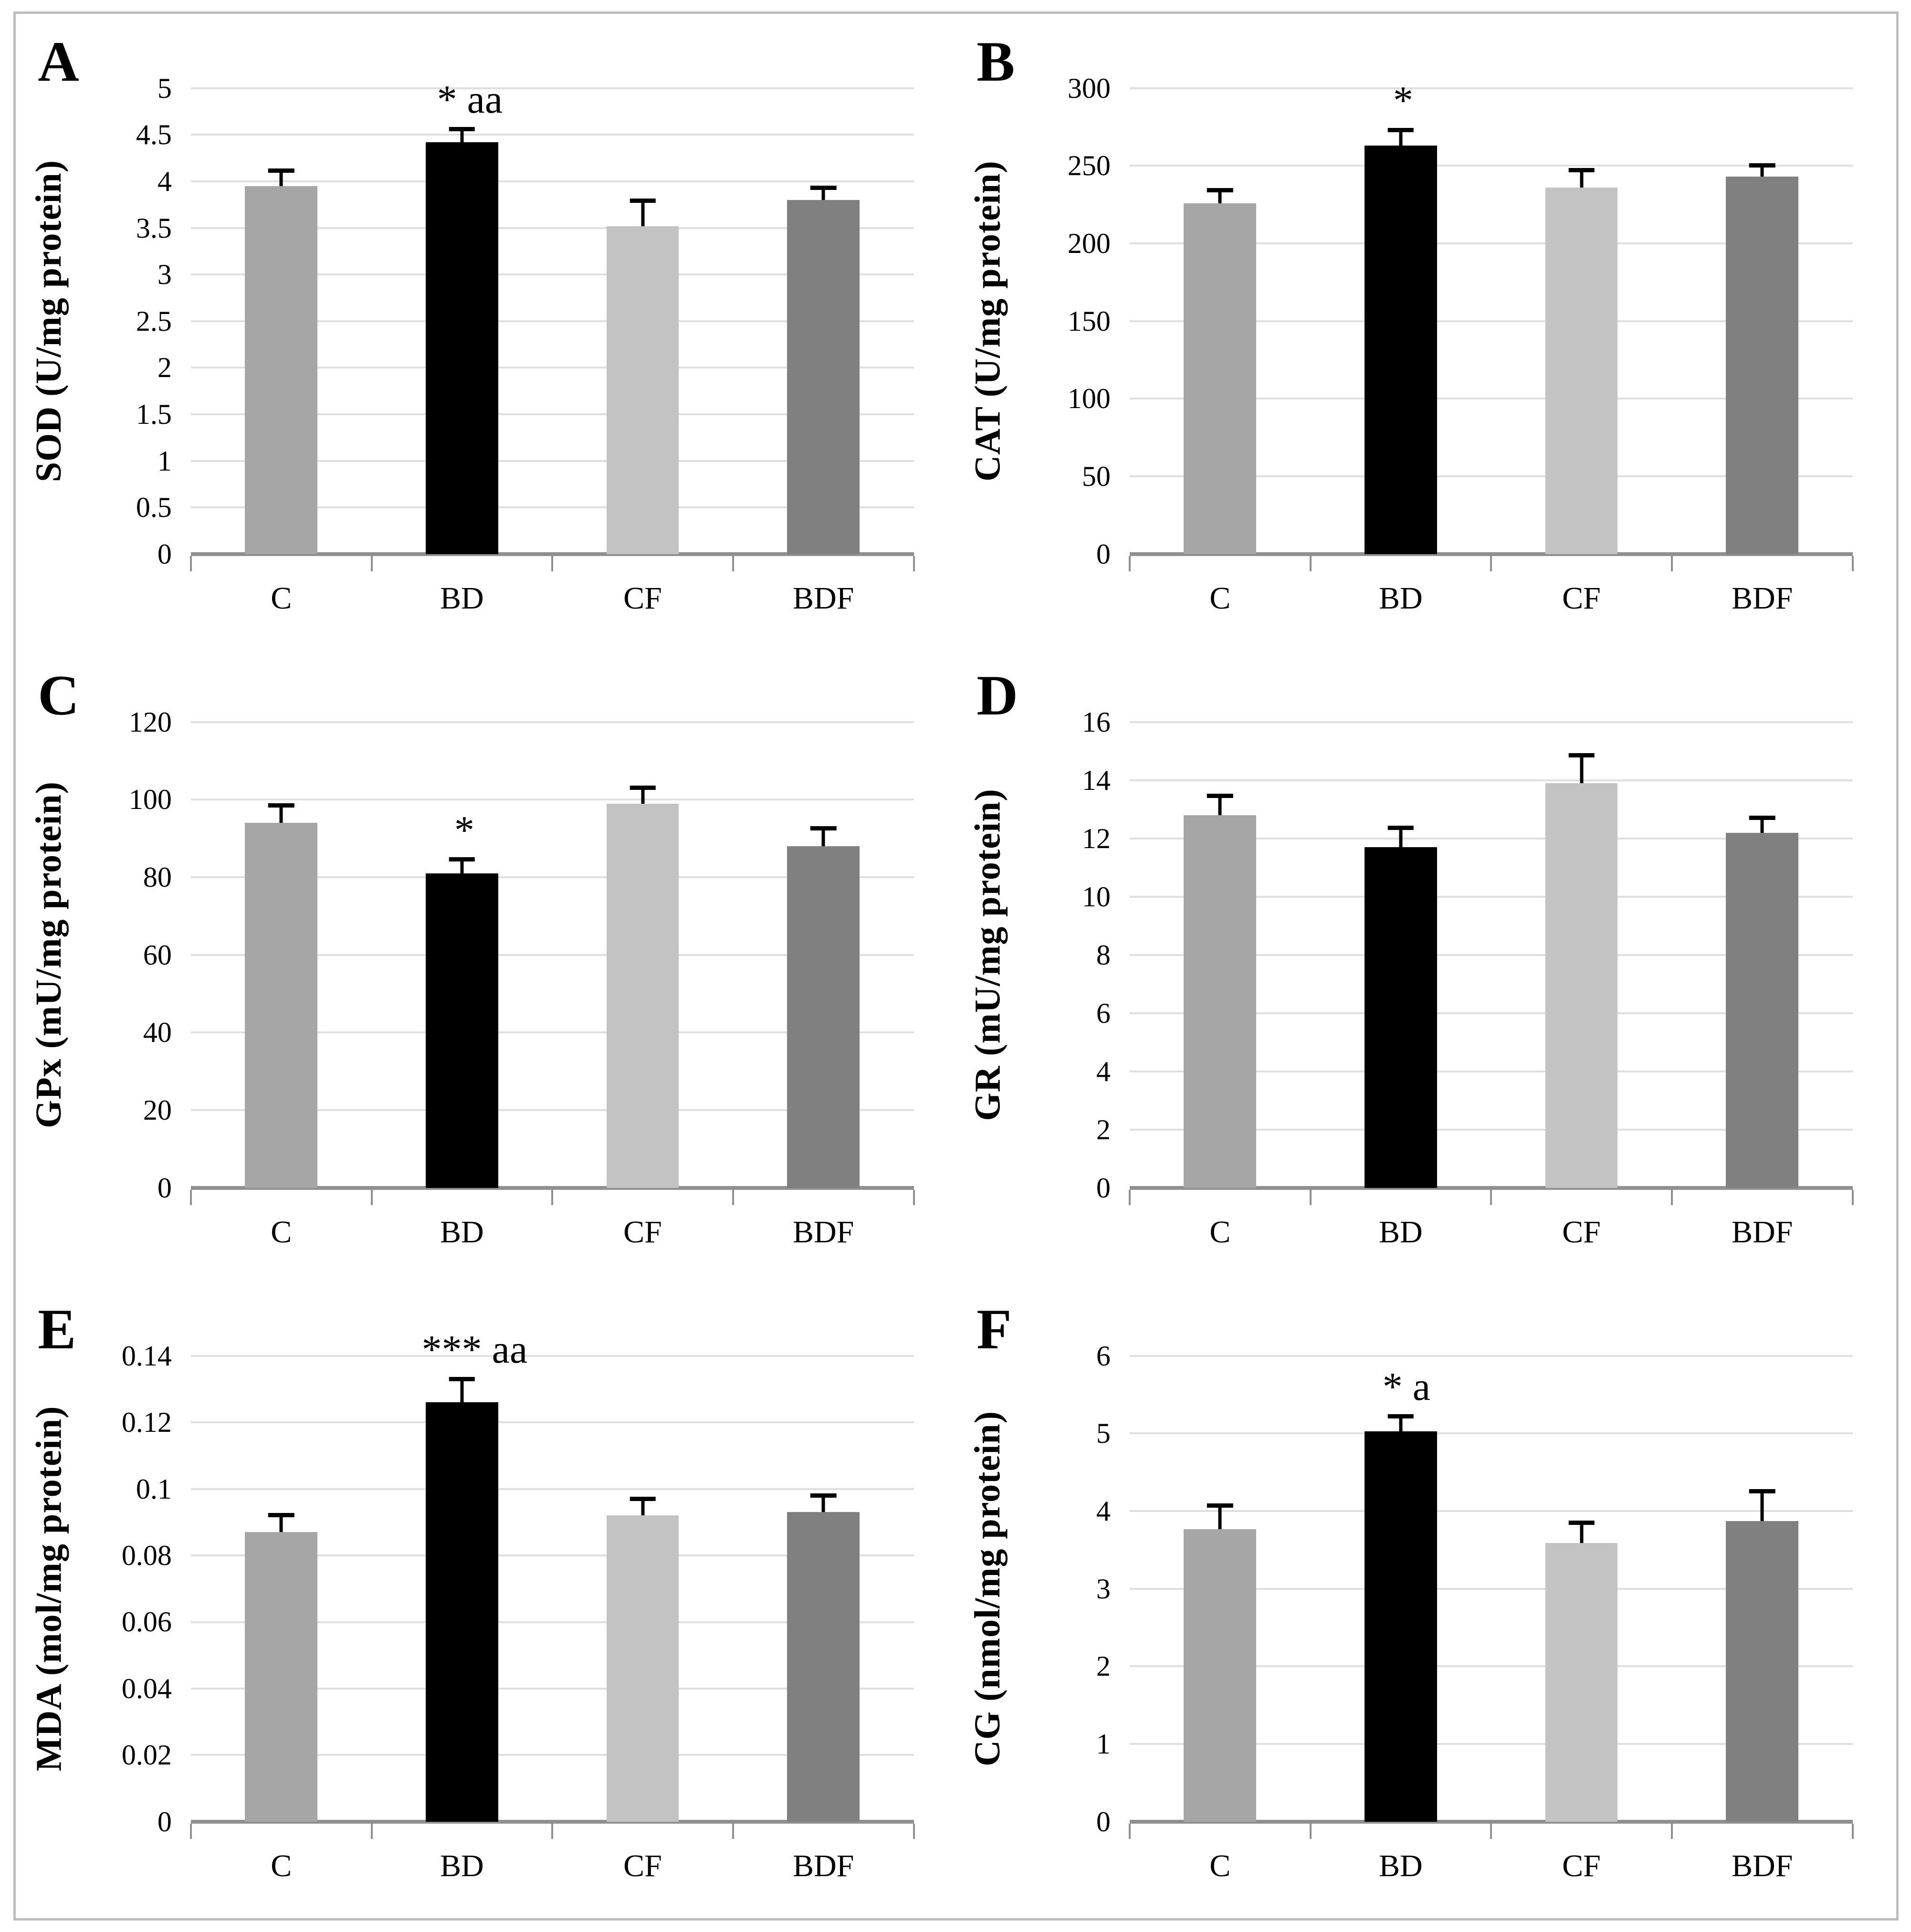 The width and height of the screenshot is (1911, 1932). What do you see at coordinates (281, 1006) in the screenshot?
I see `bar-c-c` at bounding box center [281, 1006].